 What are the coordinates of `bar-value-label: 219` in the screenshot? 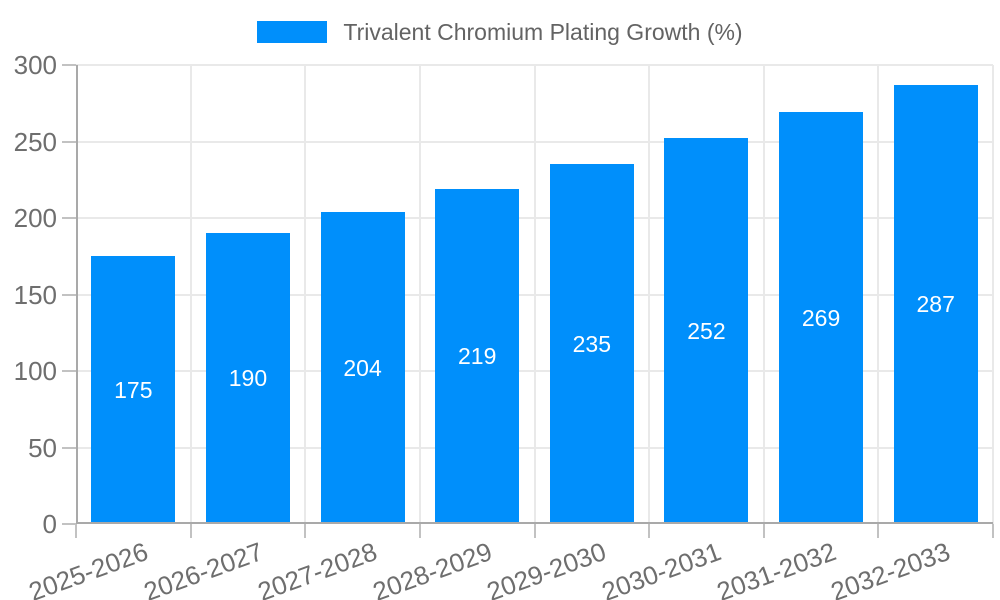 It's located at (477, 356).